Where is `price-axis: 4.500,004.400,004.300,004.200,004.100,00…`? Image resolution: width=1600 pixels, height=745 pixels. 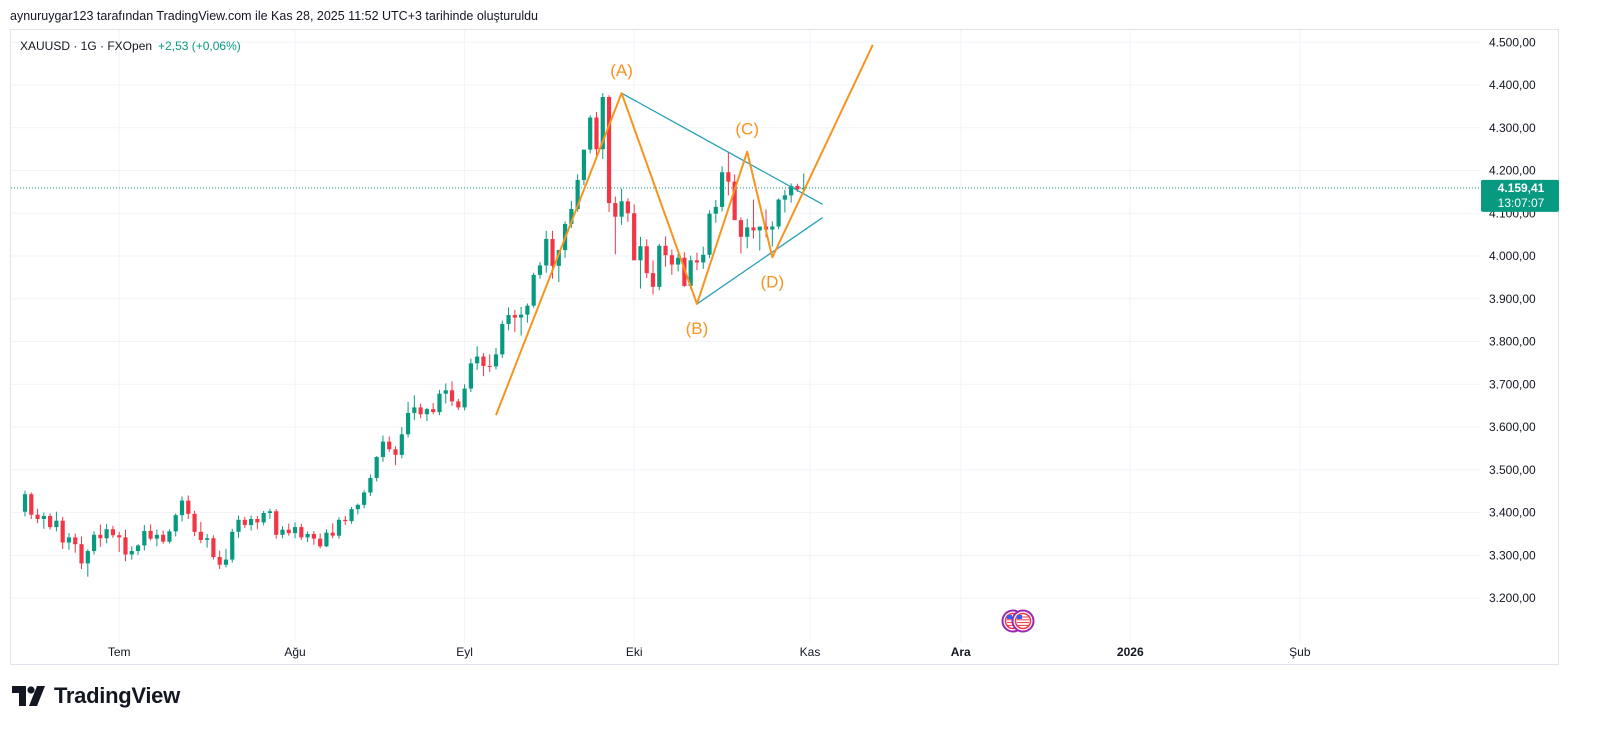 price-axis: 4.500,004.400,004.300,004.200,004.100,00… is located at coordinates (1520, 320).